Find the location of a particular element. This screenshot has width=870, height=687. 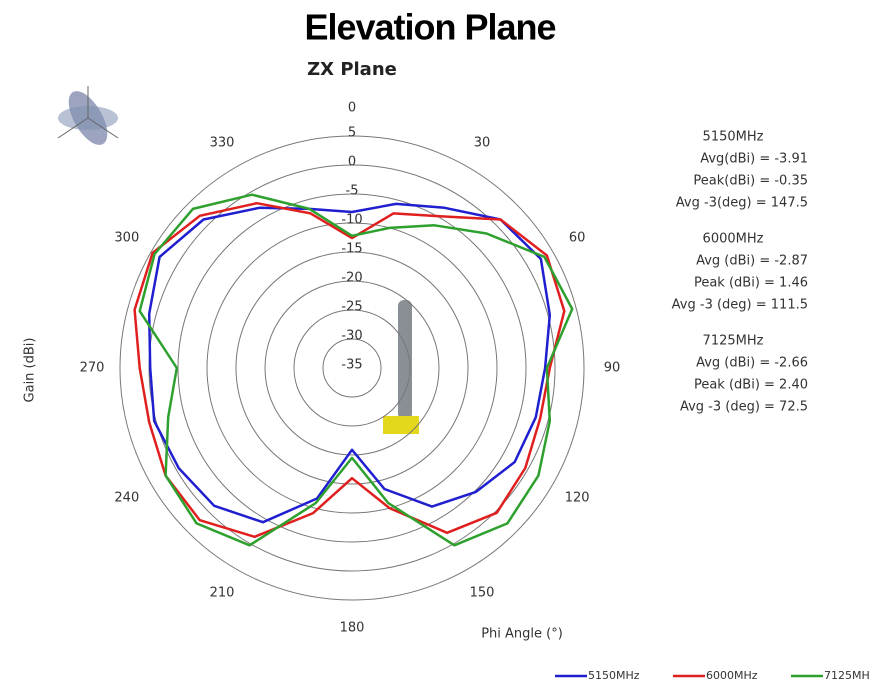

theta-tick-label: 120 is located at coordinates (577, 498).